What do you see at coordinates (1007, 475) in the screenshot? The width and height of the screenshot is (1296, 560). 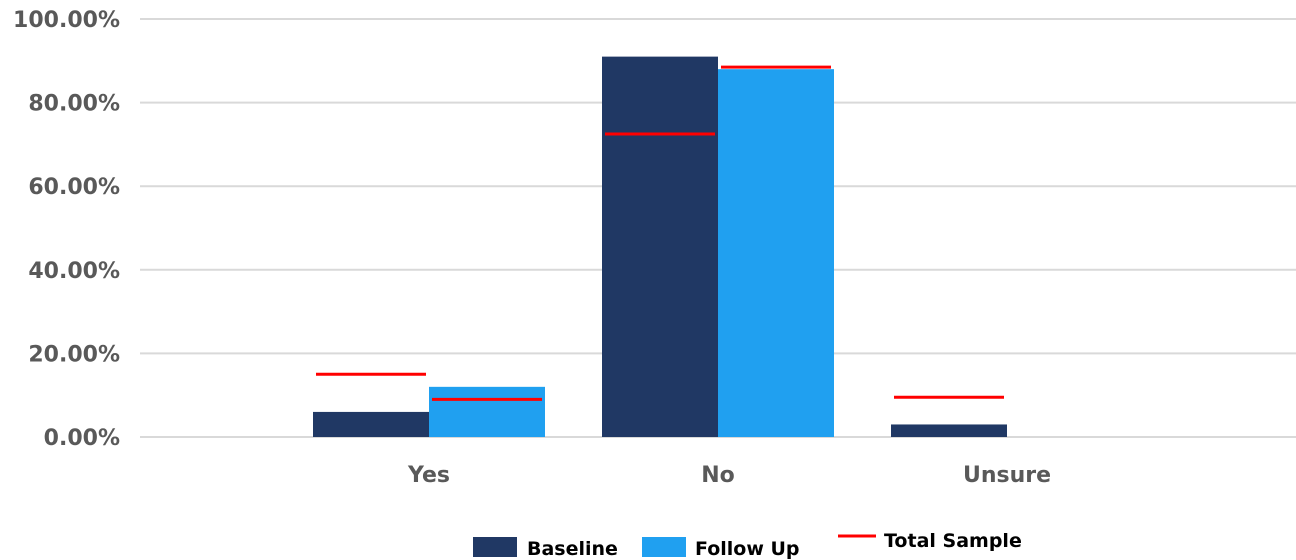 I see `x-category-label: Unsure` at bounding box center [1007, 475].